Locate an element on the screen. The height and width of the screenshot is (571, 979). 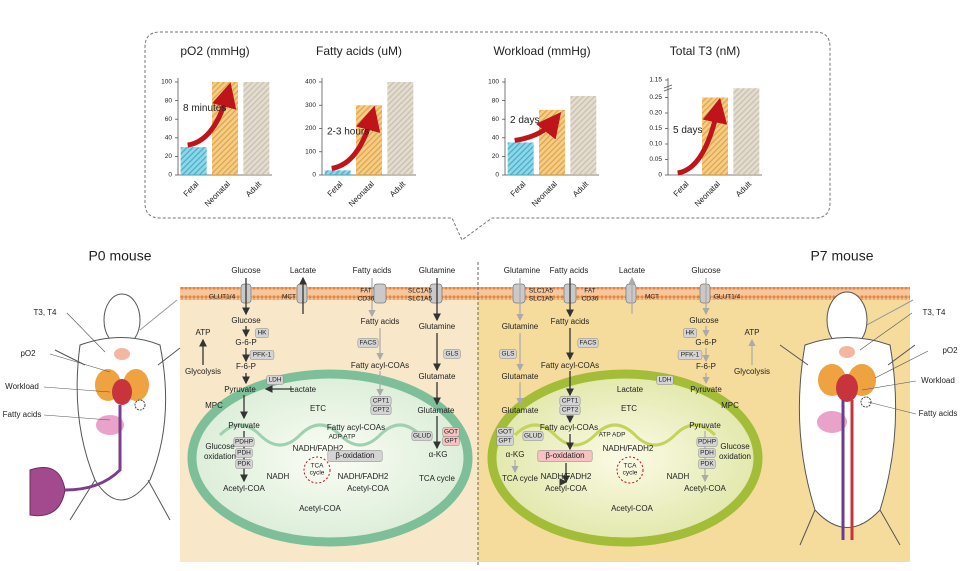
label: Pyruvate is located at coordinates (244, 425).